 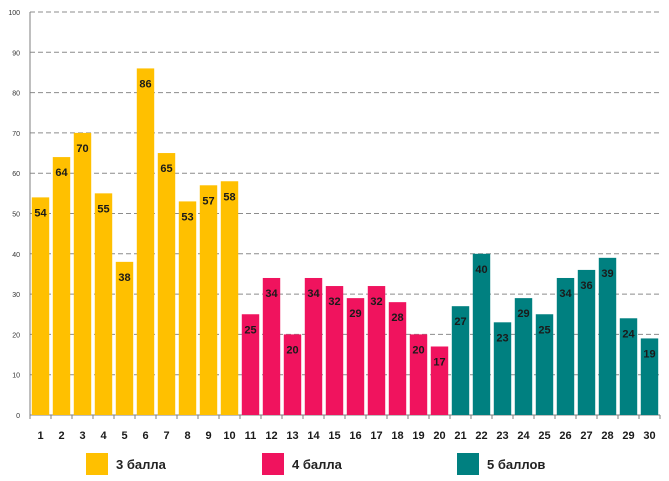 I want to click on data-label: 28, so click(x=397, y=318).